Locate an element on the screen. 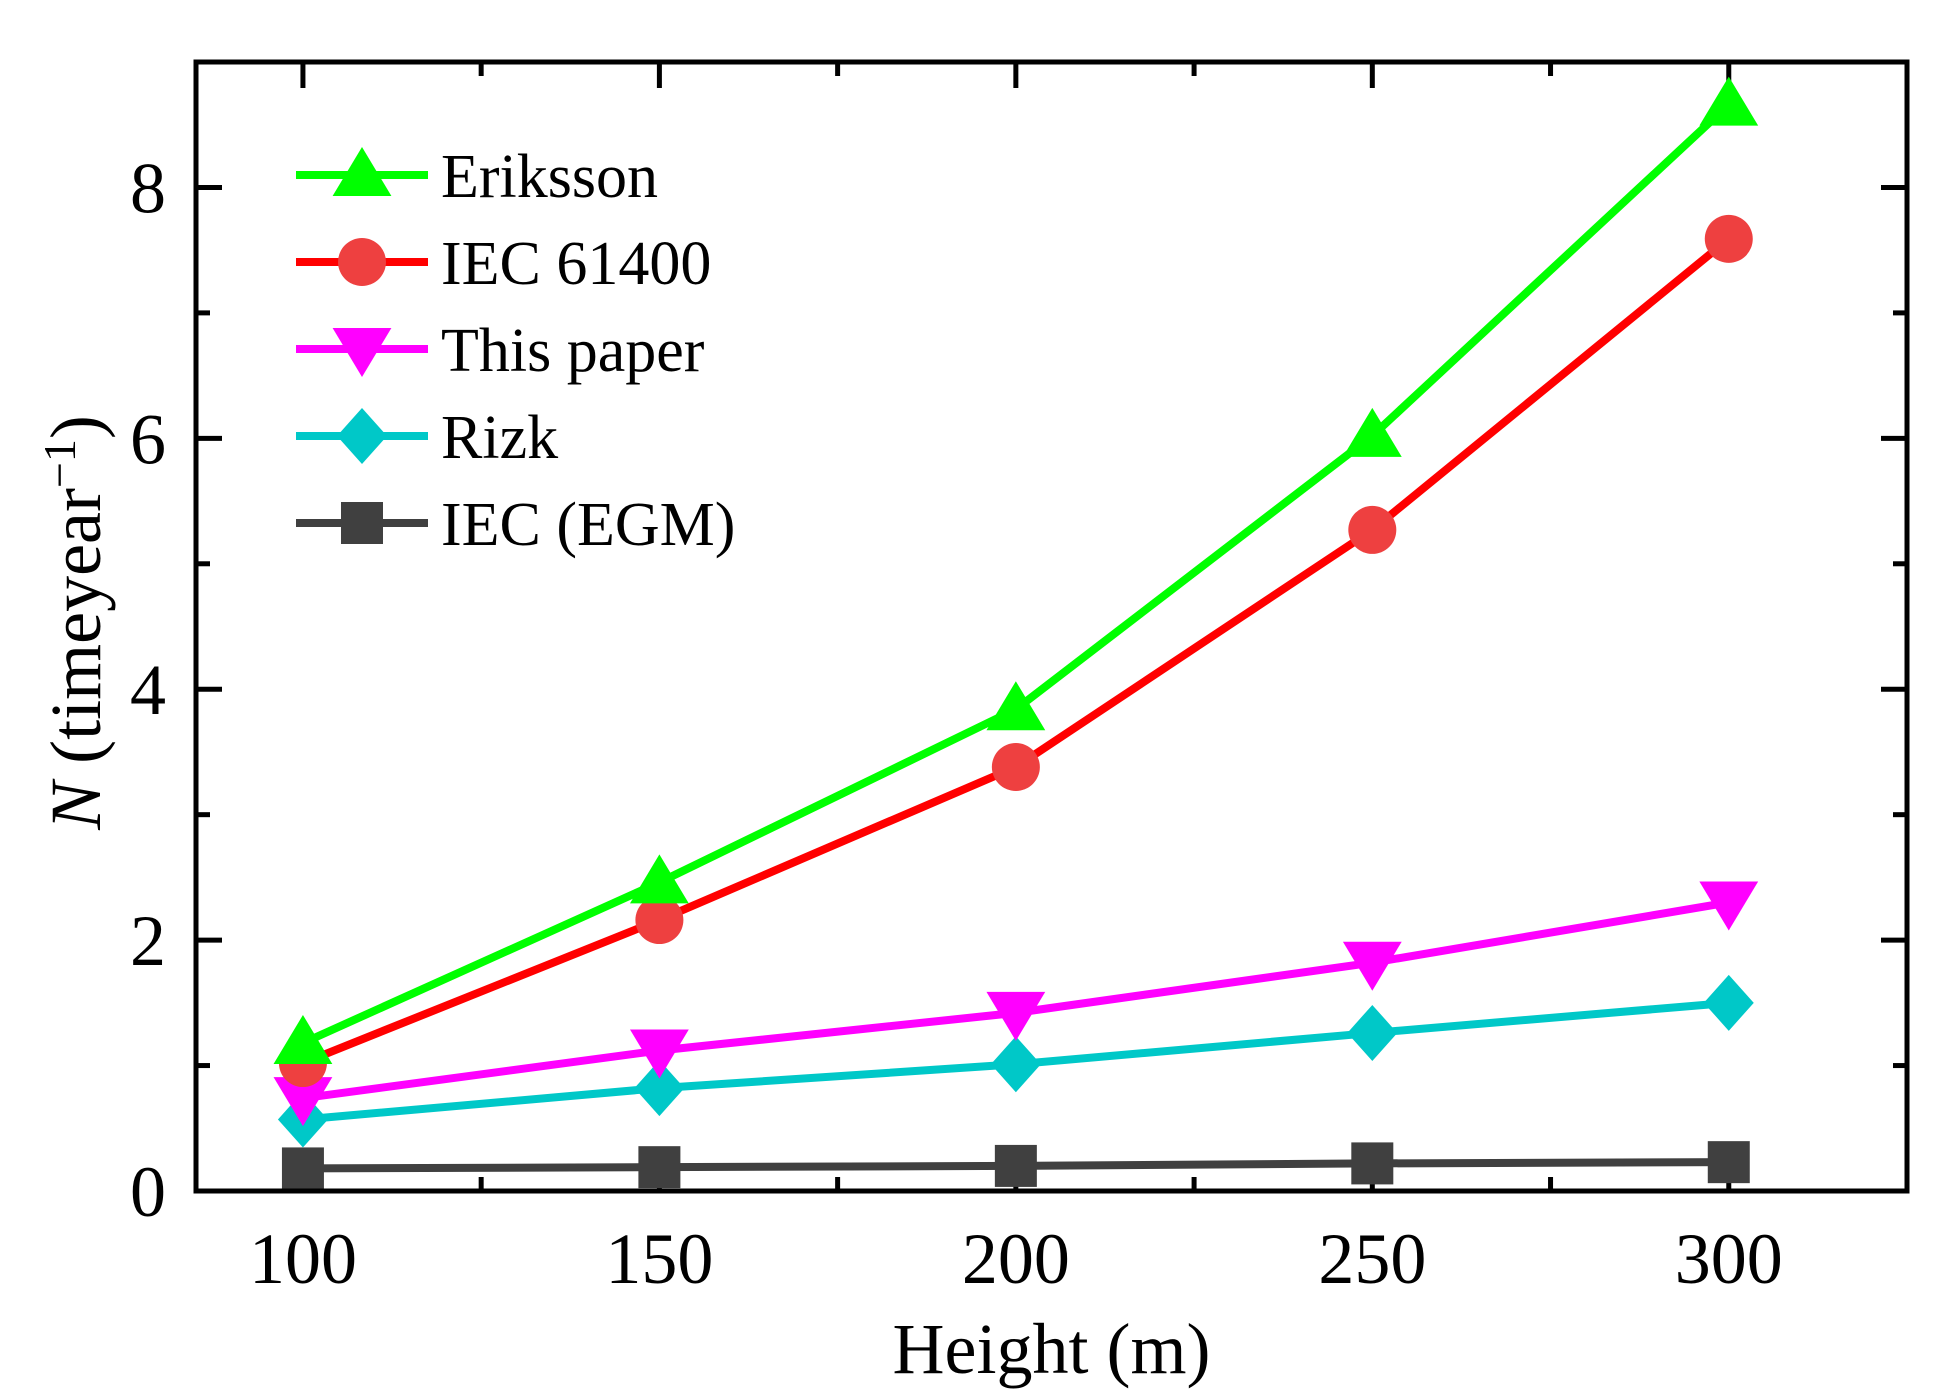 The width and height of the screenshot is (1941, 1393). legend-label: IEC 61400 is located at coordinates (576, 264).